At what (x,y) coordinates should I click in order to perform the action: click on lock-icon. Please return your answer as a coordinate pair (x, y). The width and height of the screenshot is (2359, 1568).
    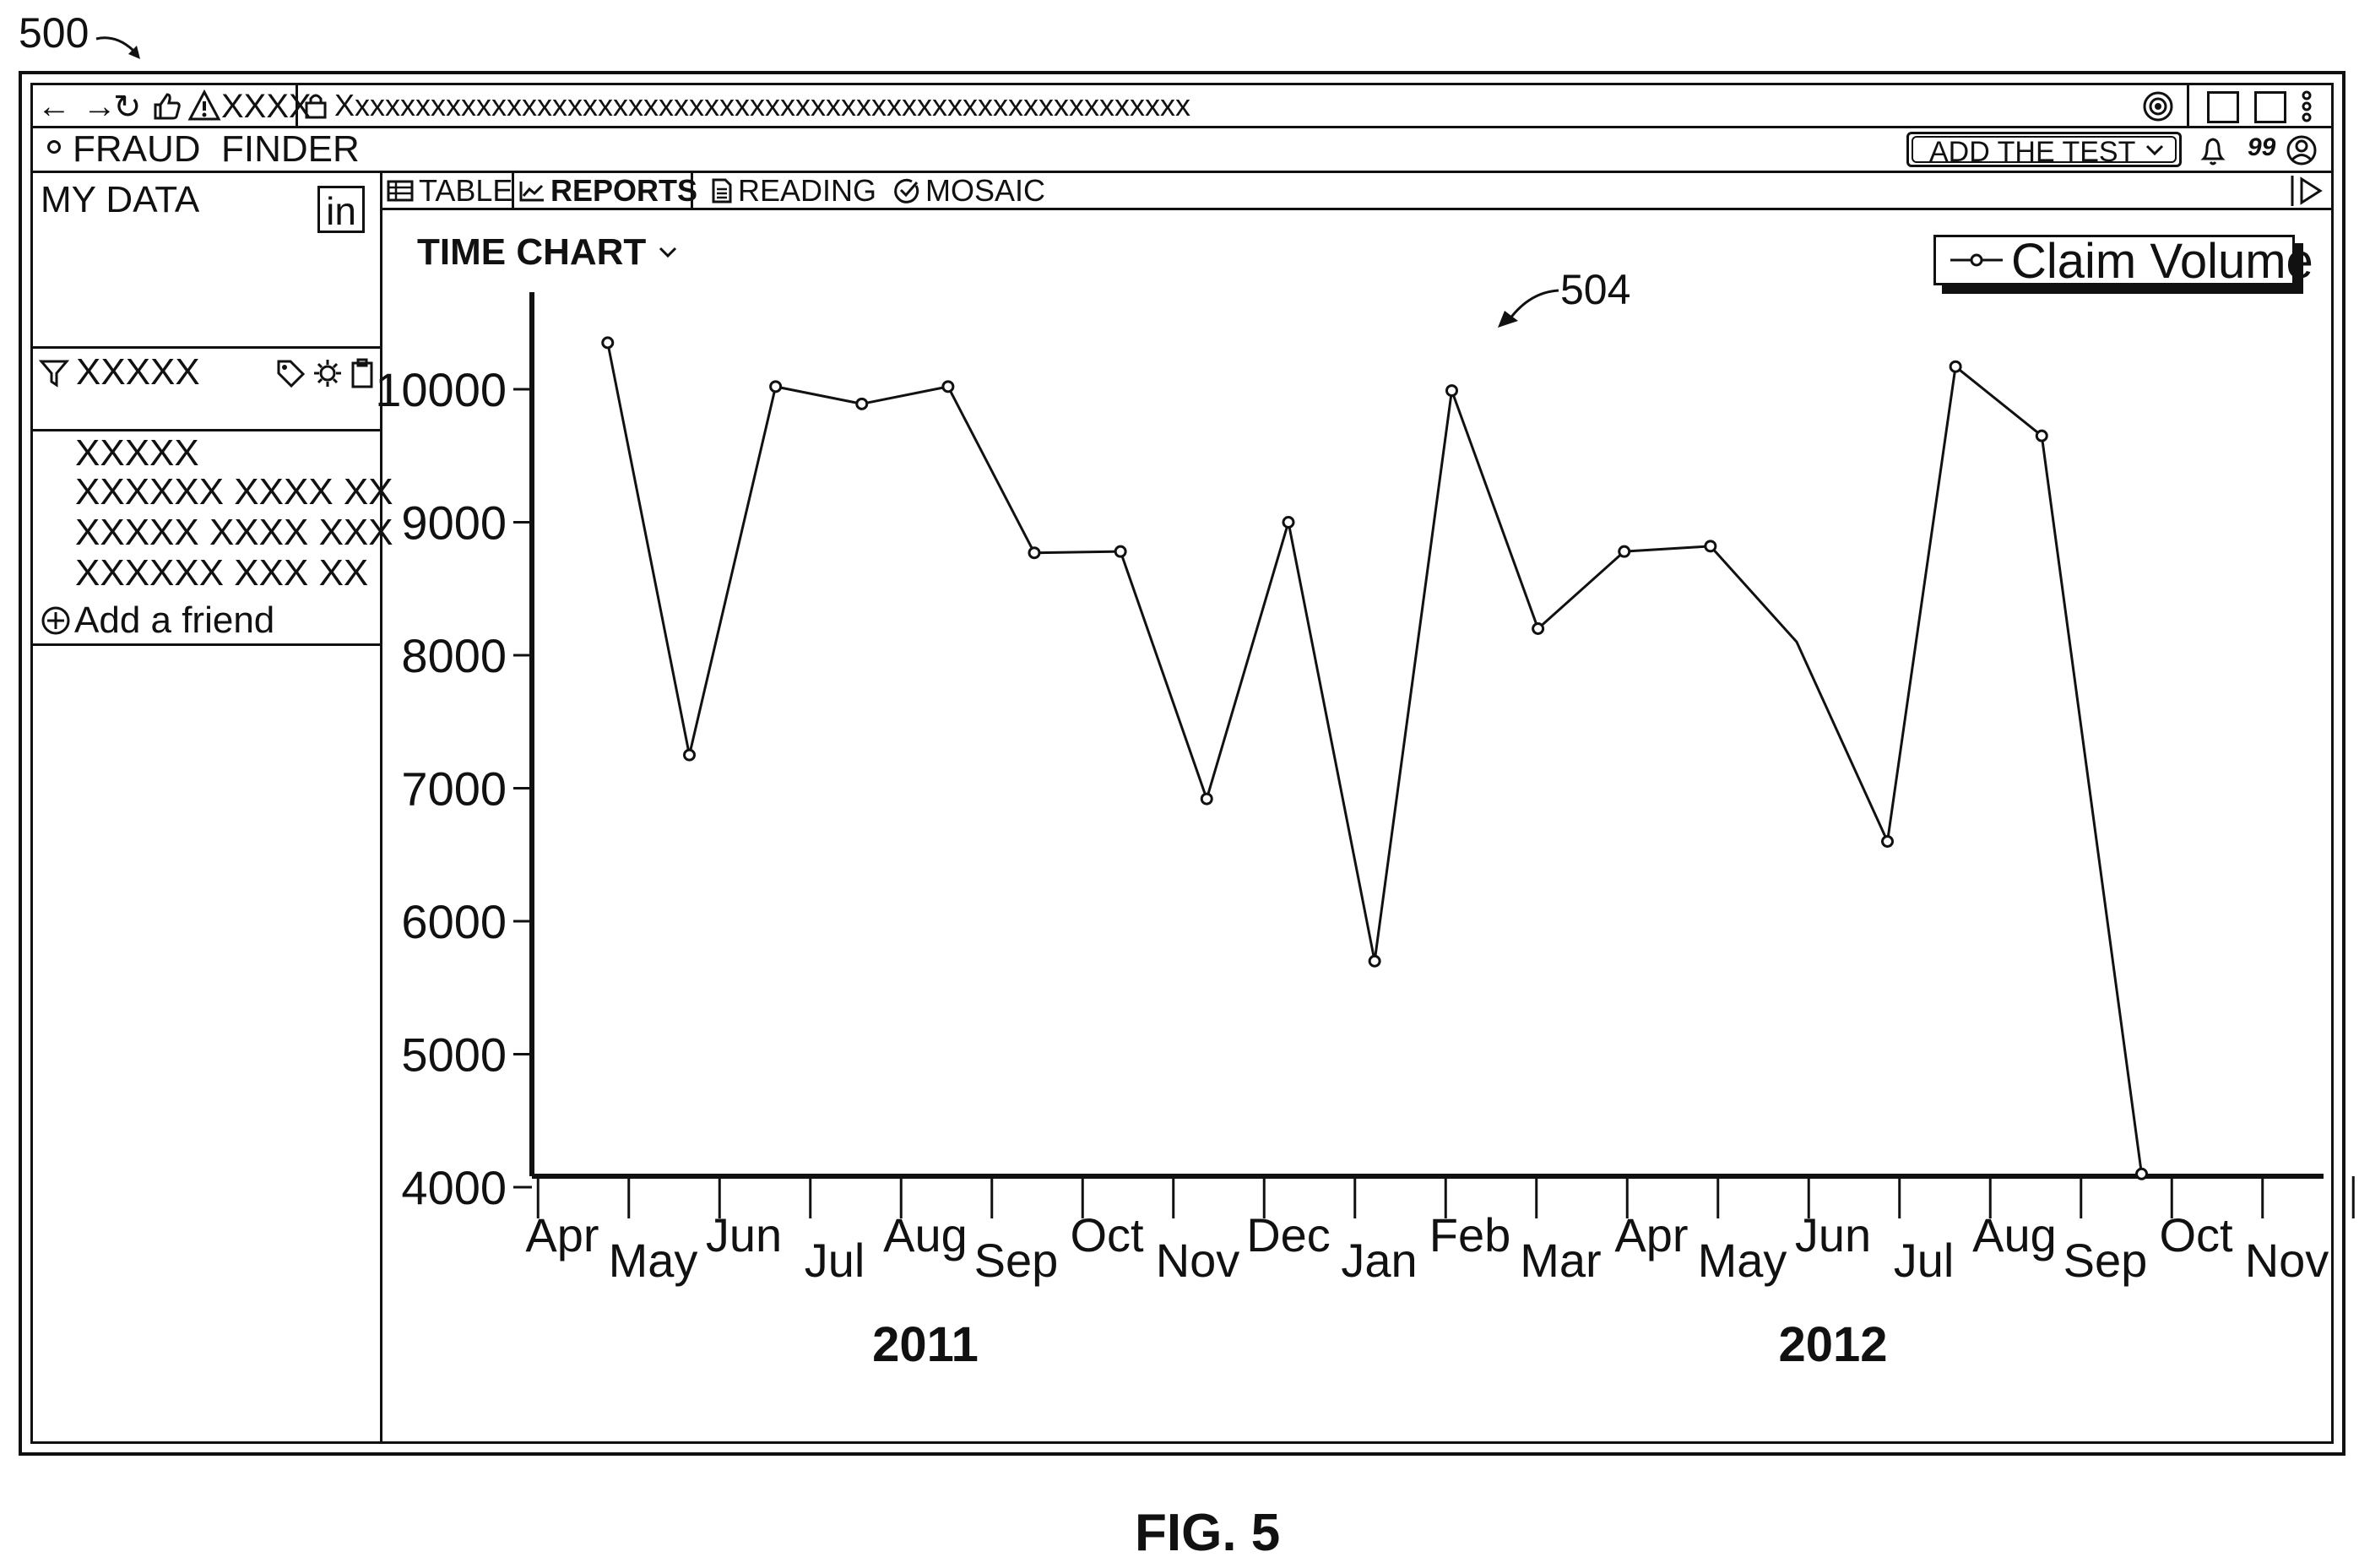
    Looking at the image, I should click on (316, 106).